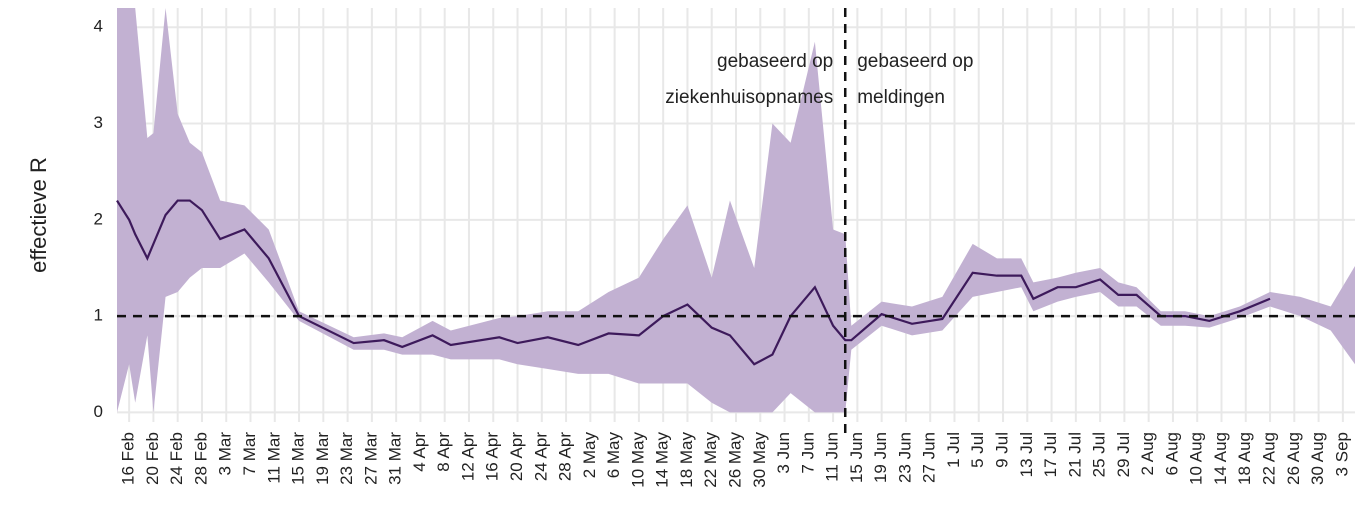 This screenshot has width=1364, height=526. What do you see at coordinates (637, 460) in the screenshot?
I see `x-tick-label: 10 May` at bounding box center [637, 460].